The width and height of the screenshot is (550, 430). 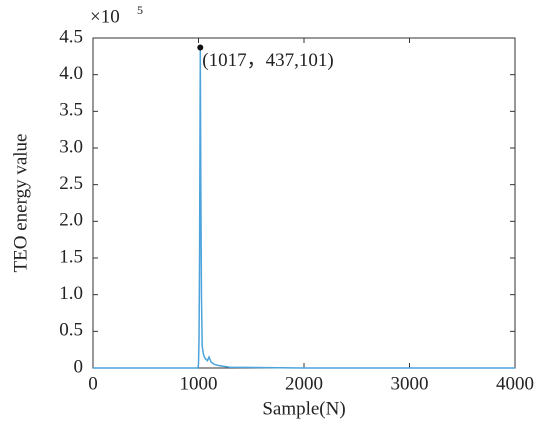 What do you see at coordinates (71, 293) in the screenshot?
I see `y-tick-label: 1.0` at bounding box center [71, 293].